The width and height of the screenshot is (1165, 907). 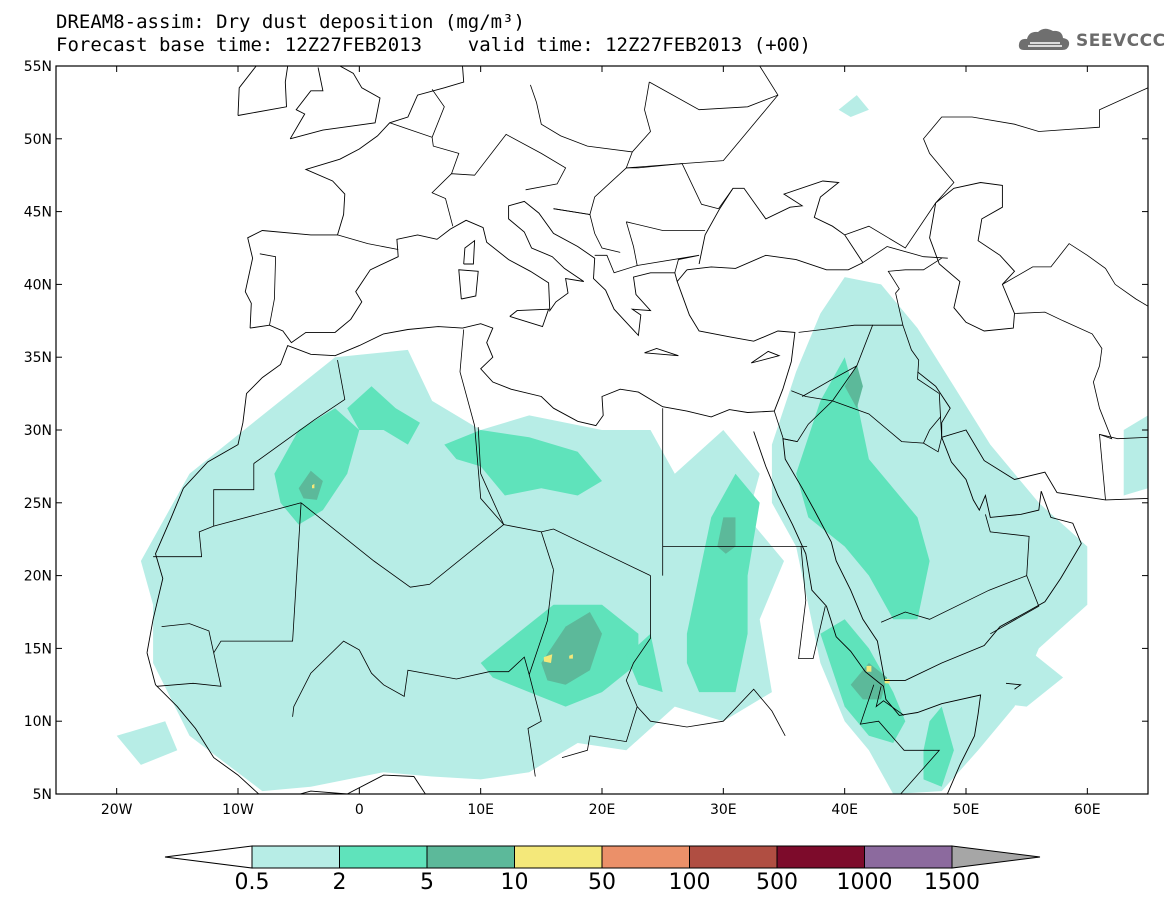 What do you see at coordinates (844, 810) in the screenshot?
I see `lon-tick-label: 40E` at bounding box center [844, 810].